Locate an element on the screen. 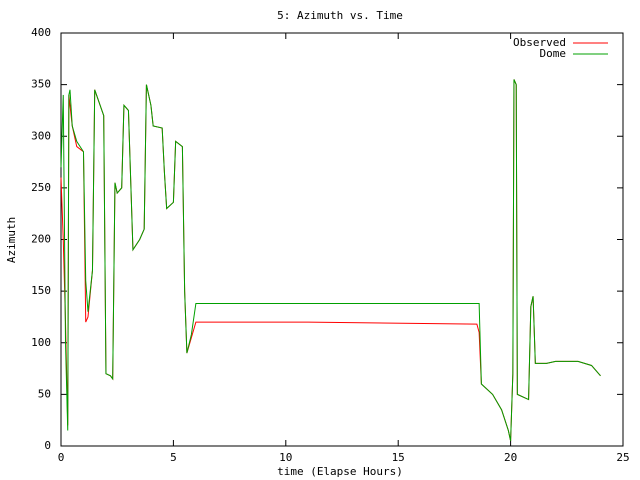 The image size is (640, 480). y-tick-label: 400 is located at coordinates (41, 32).